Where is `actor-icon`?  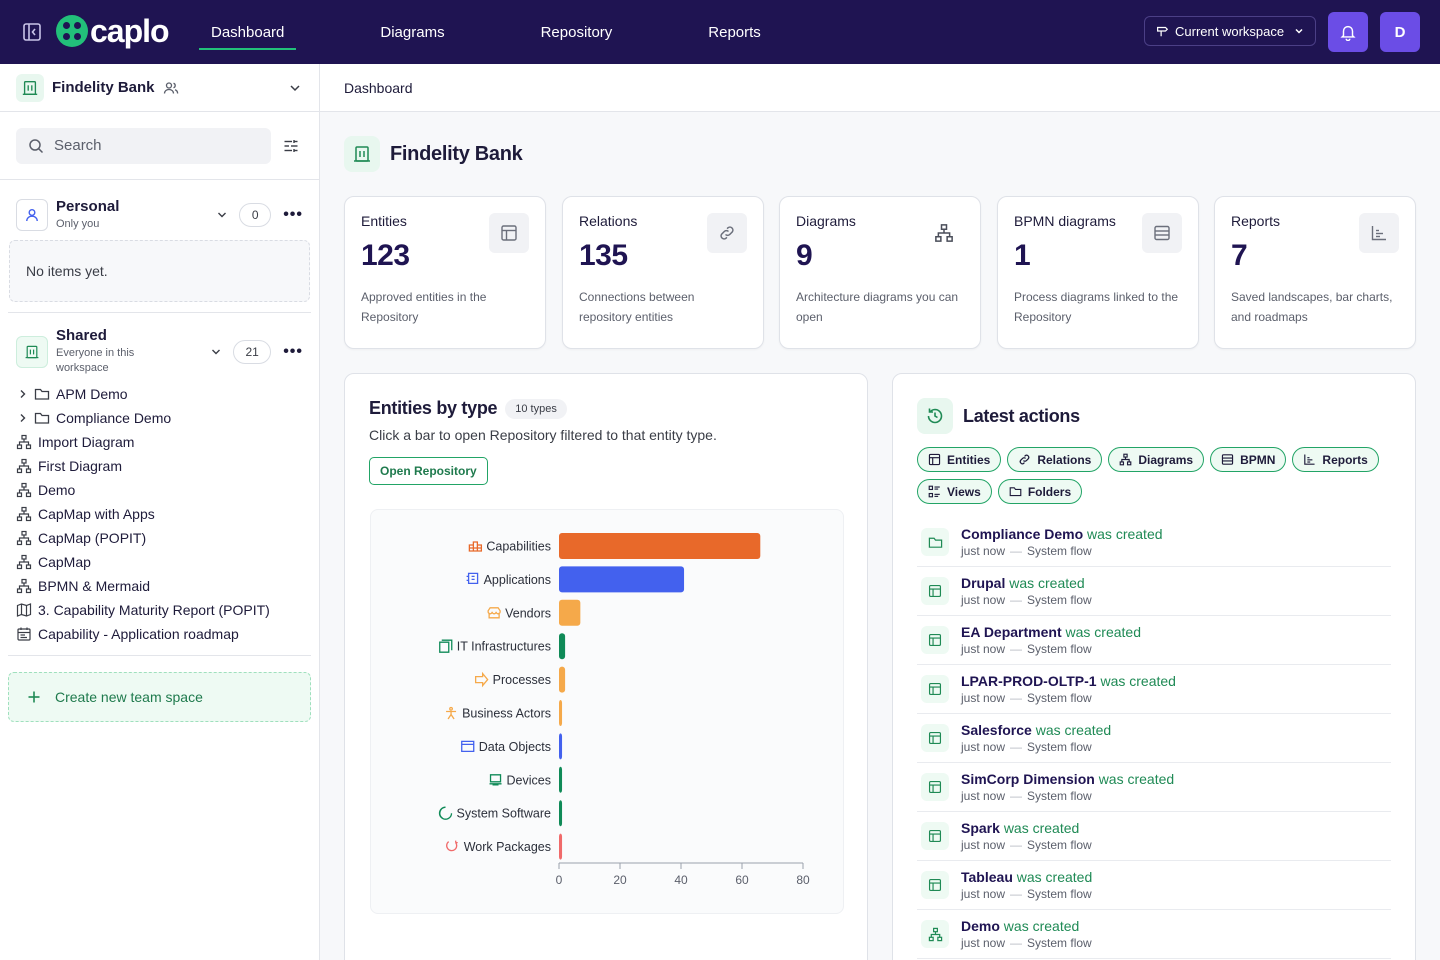
actor-icon is located at coordinates (451, 713).